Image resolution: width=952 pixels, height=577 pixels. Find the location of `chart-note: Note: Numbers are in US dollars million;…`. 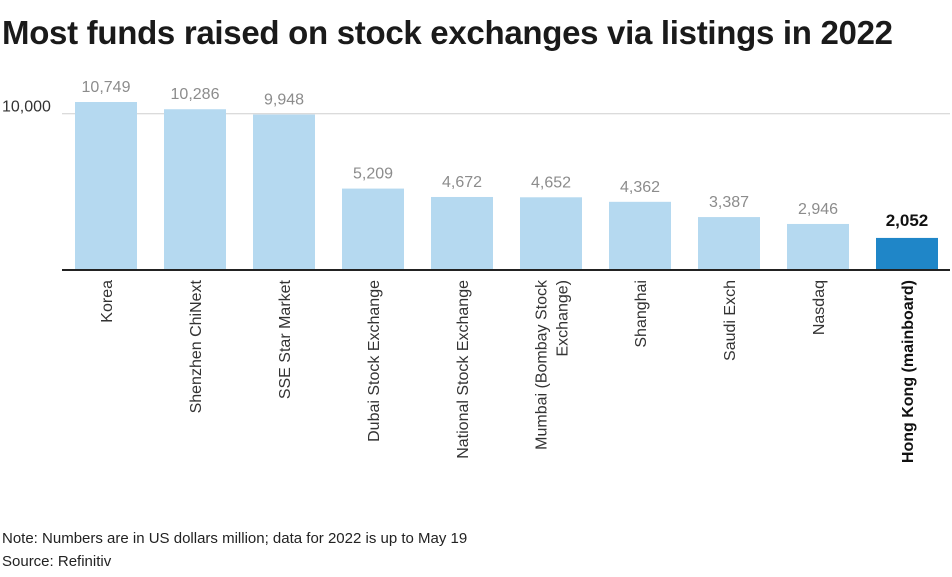

chart-note: Note: Numbers are in US dollars million;… is located at coordinates (235, 538).